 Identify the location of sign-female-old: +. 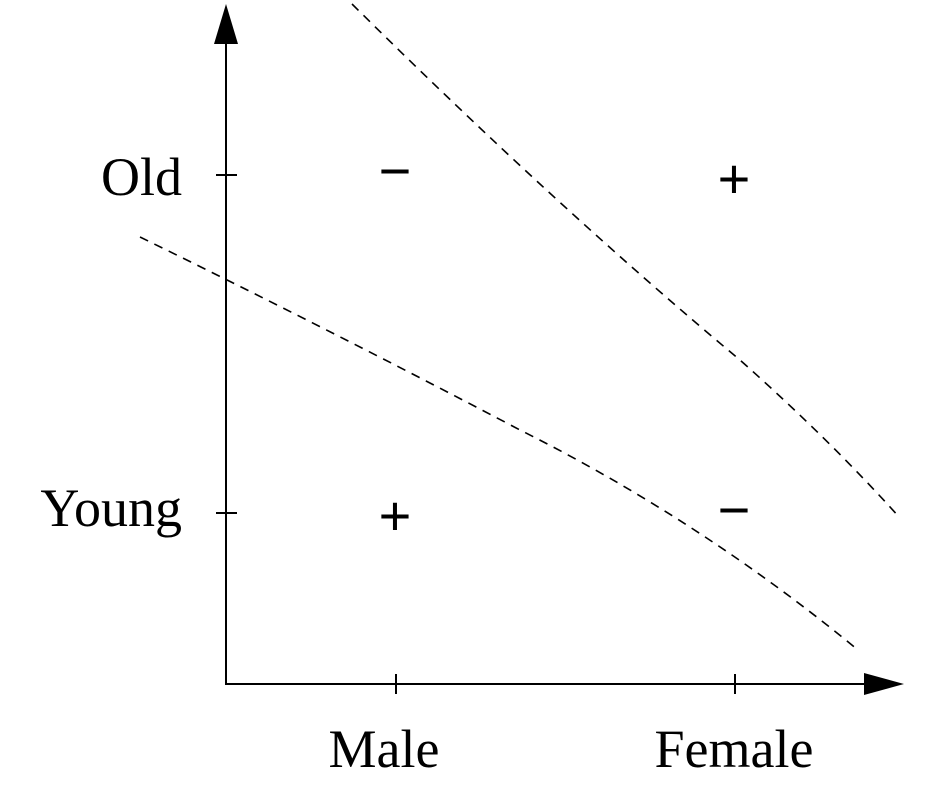
(734, 178).